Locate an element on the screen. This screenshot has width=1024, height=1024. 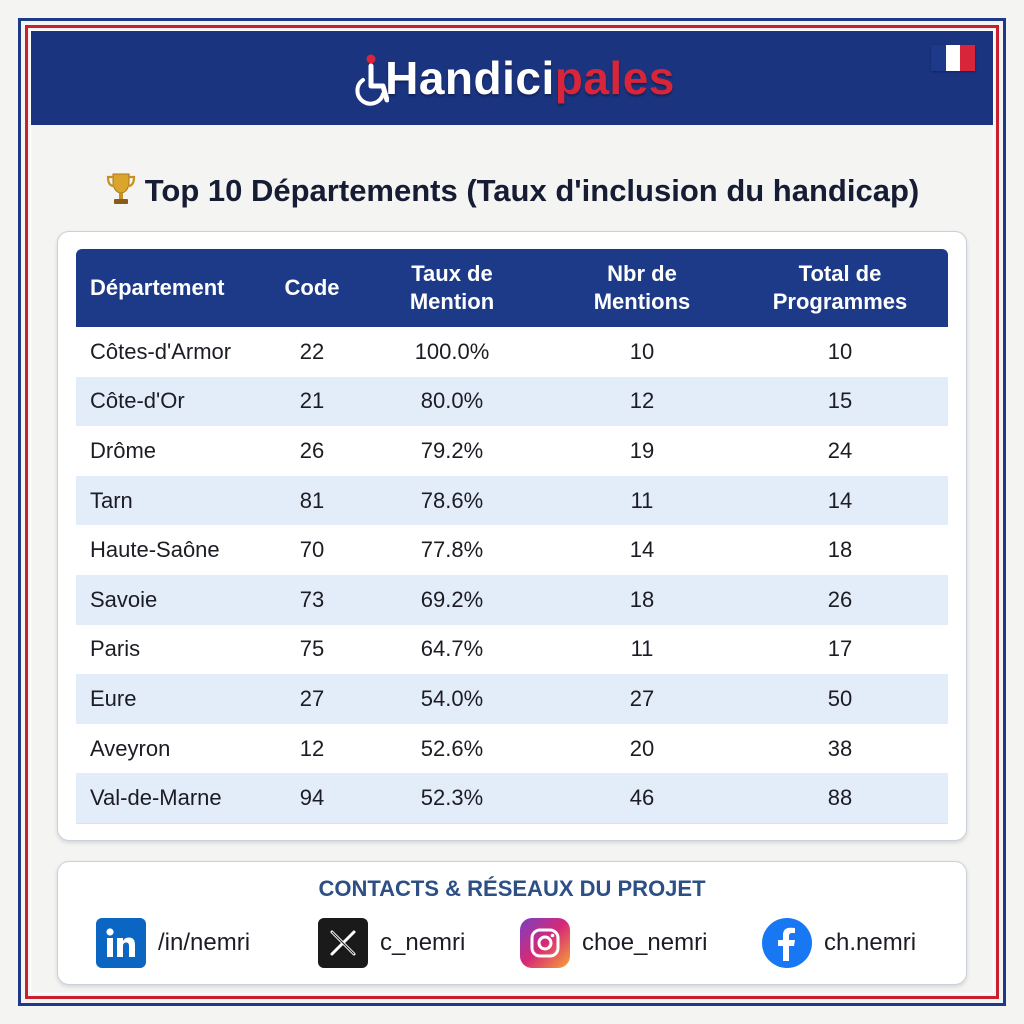
flag-stripe-red is located at coordinates (968, 58).